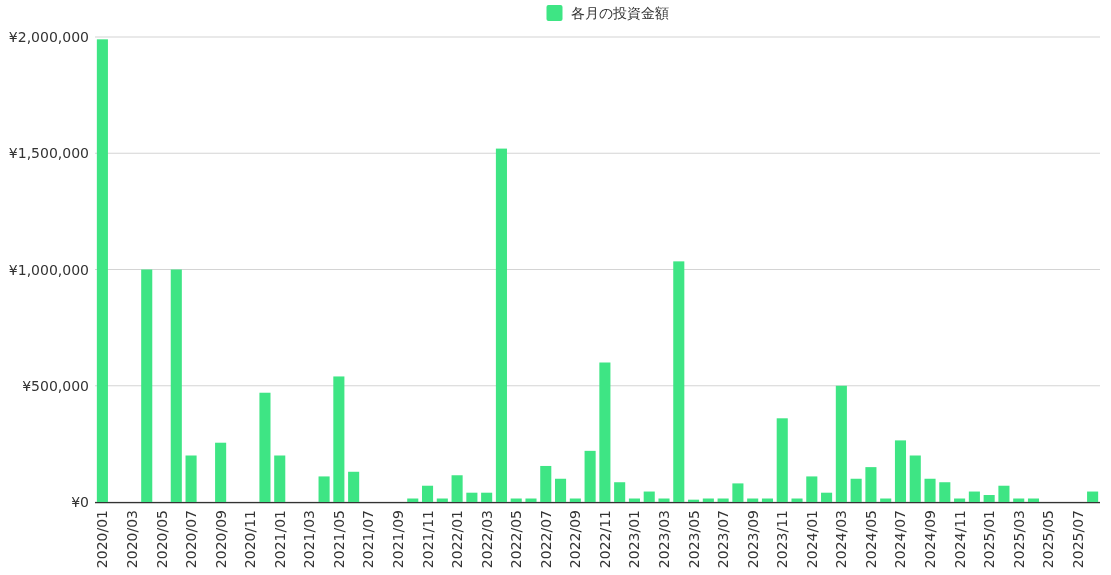  What do you see at coordinates (80, 502) in the screenshot?
I see `y-tick-label: ¥0` at bounding box center [80, 502].